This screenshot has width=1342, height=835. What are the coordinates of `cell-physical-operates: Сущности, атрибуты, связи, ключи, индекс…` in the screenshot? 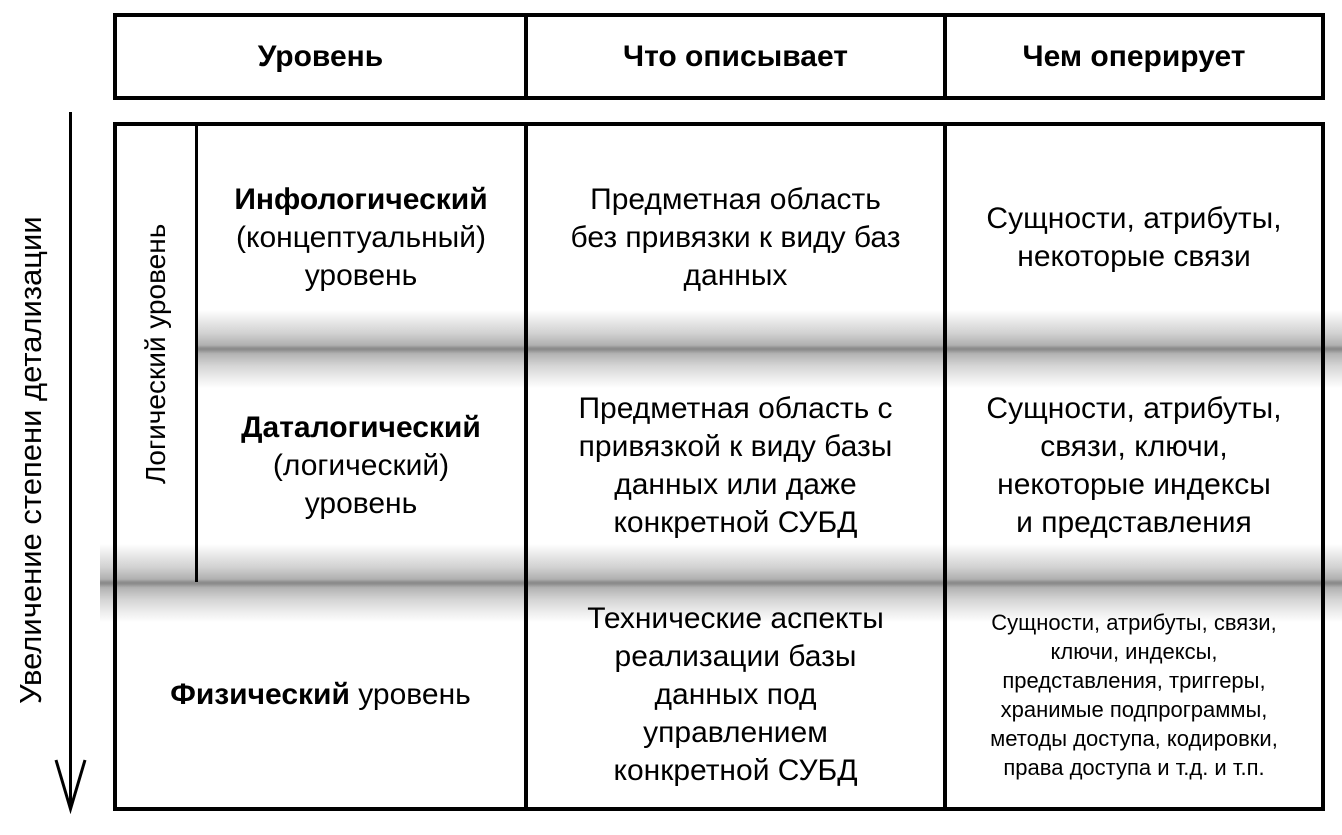 It's located at (1134, 694).